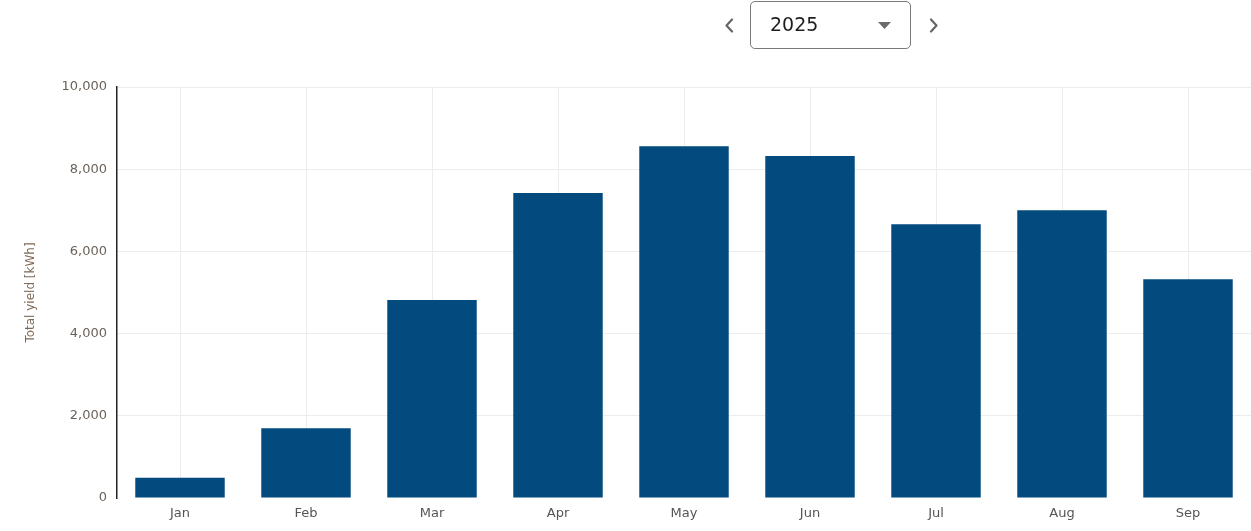 This screenshot has height=531, width=1251. Describe the element at coordinates (684, 513) in the screenshot. I see `x-tick-label: May` at that location.